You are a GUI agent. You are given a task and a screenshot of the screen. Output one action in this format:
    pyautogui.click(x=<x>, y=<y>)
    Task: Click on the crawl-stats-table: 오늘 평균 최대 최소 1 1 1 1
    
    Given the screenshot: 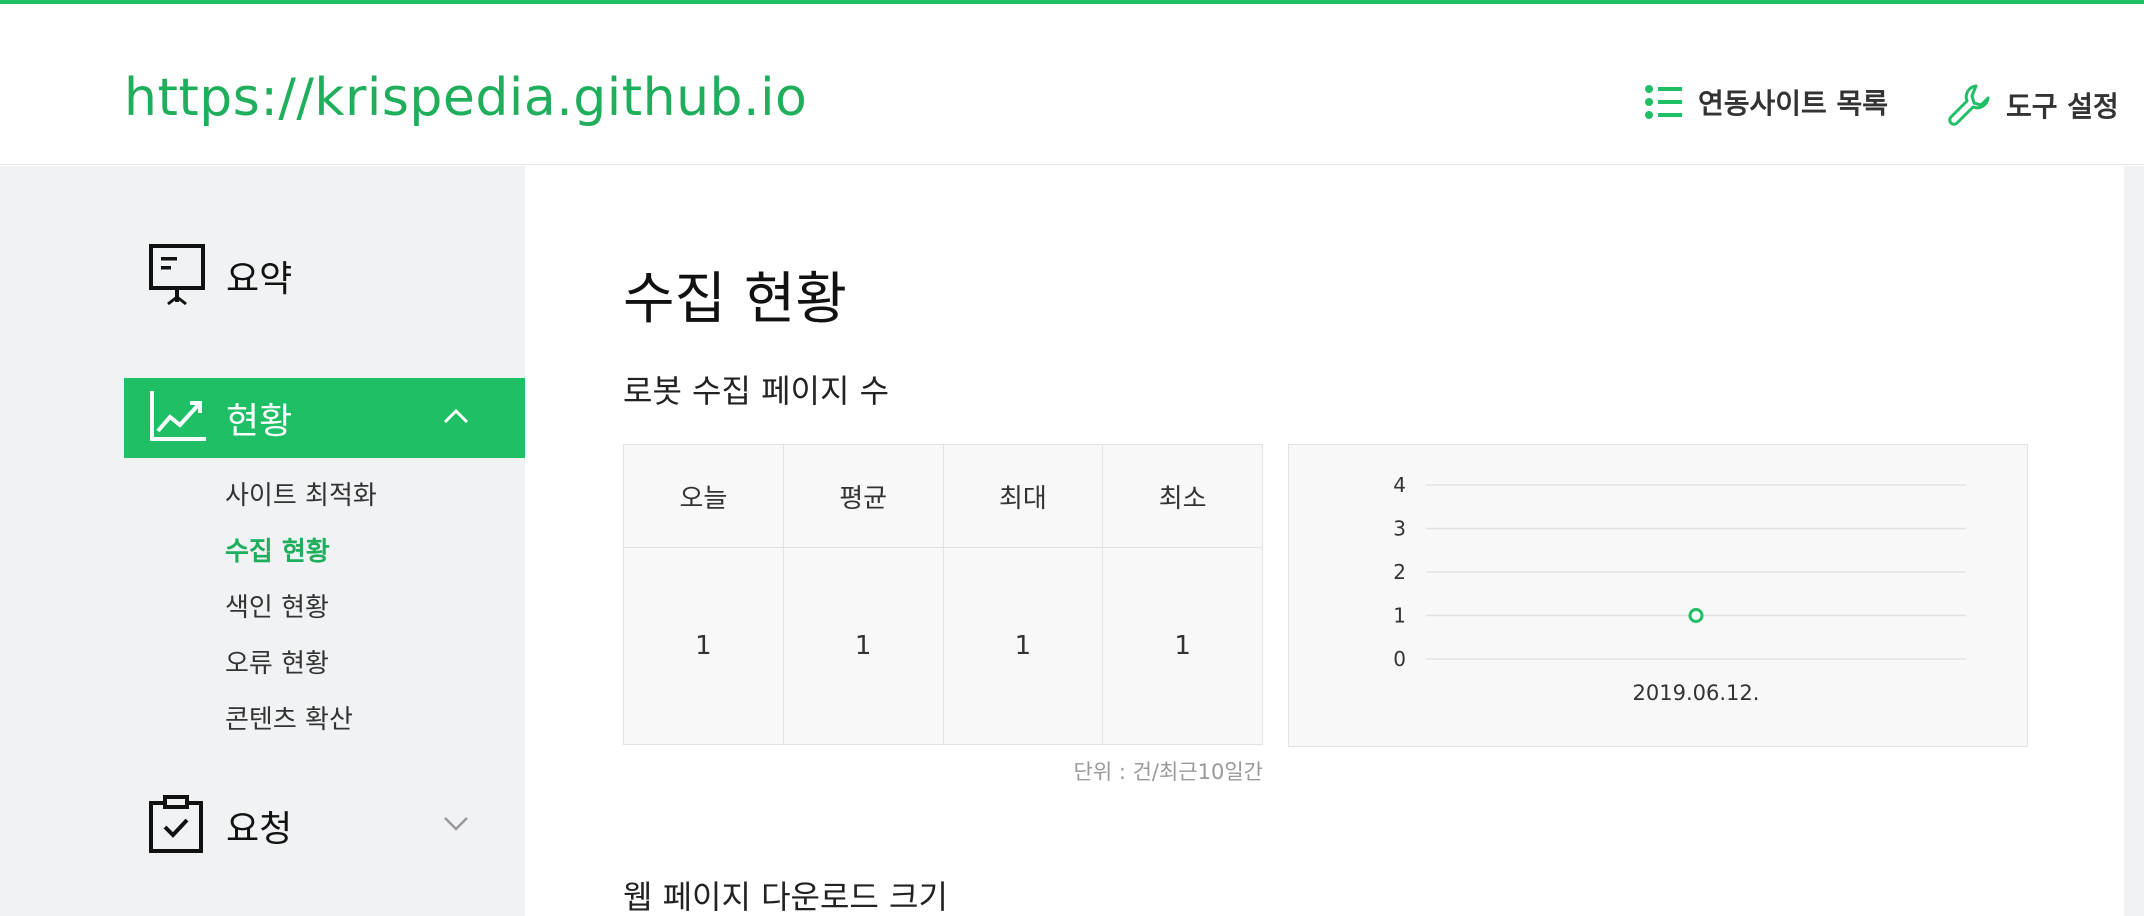 What is the action you would take?
    pyautogui.click(x=943, y=594)
    